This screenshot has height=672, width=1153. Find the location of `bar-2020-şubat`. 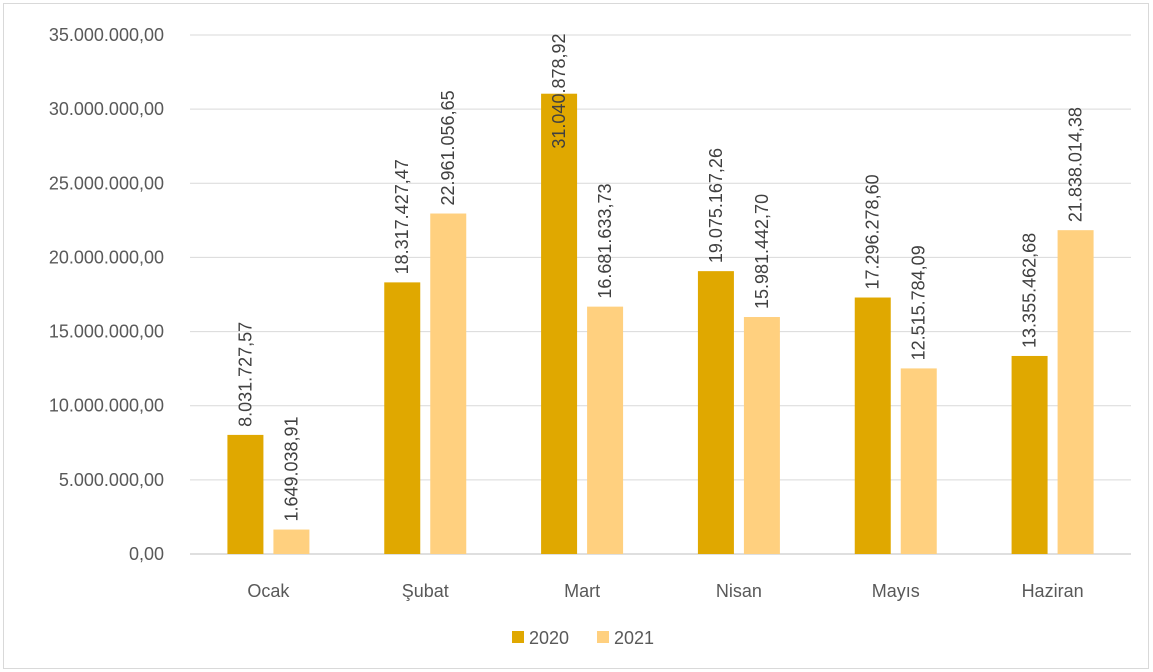

bar-2020-şubat is located at coordinates (402, 418).